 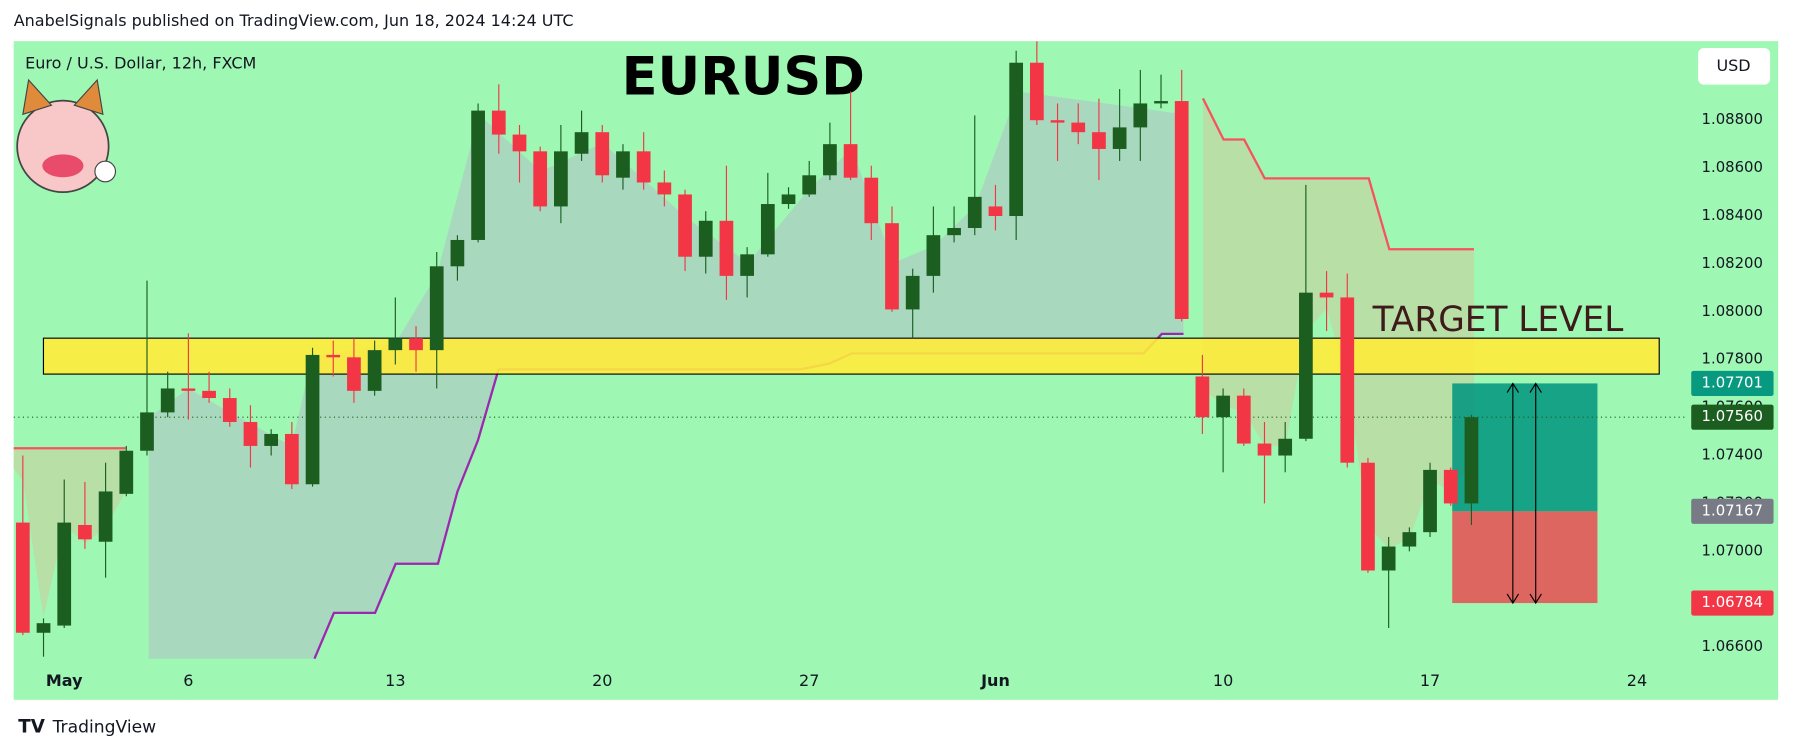 I want to click on currency-button, so click(x=1734, y=66).